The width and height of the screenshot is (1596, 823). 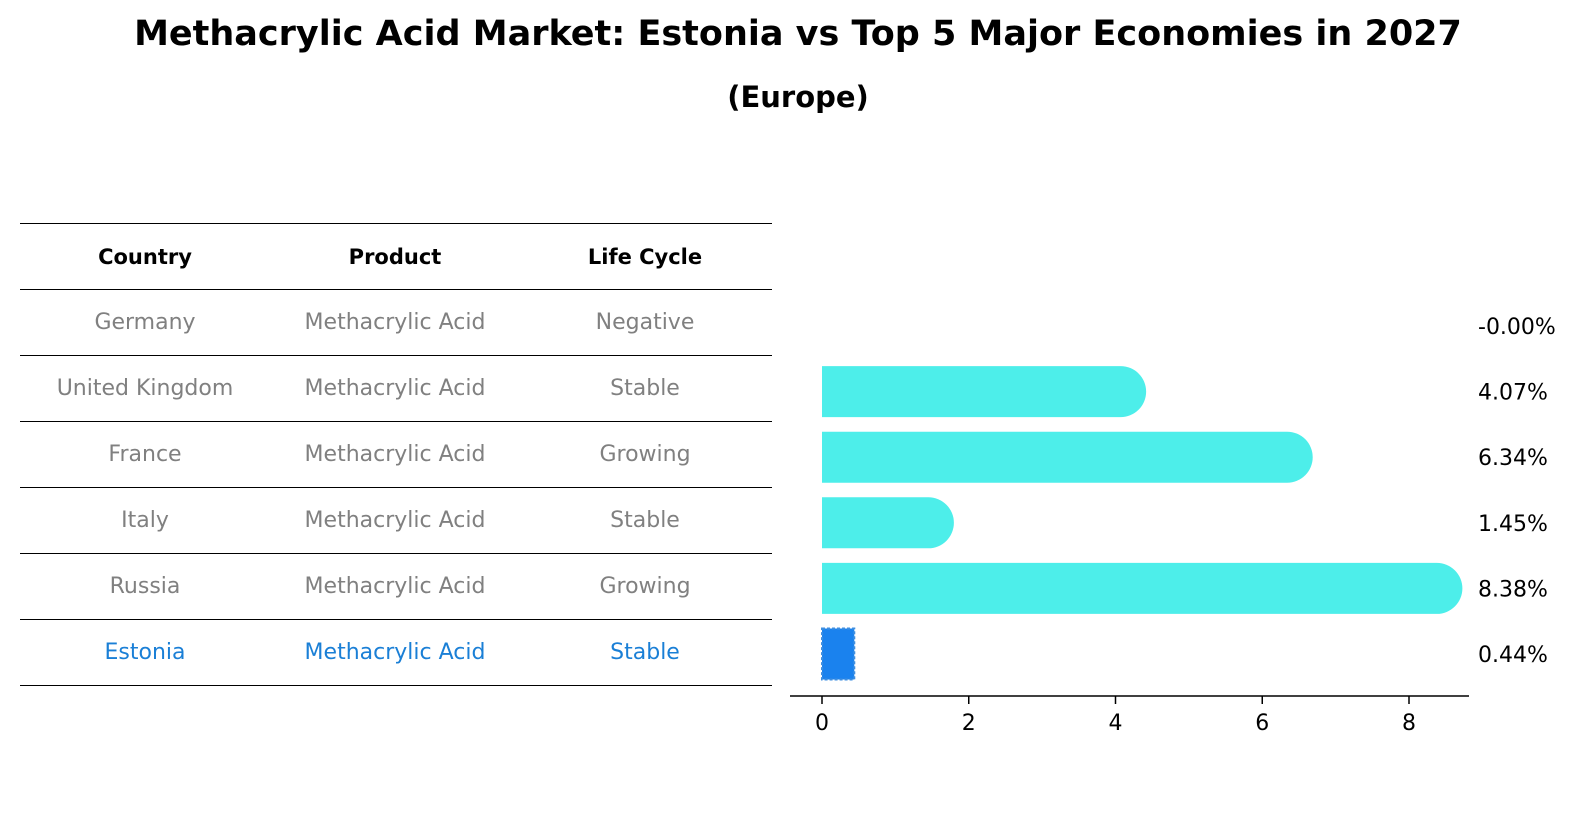 I want to click on column-header-life-cycle: Life Cycle, so click(x=645, y=256).